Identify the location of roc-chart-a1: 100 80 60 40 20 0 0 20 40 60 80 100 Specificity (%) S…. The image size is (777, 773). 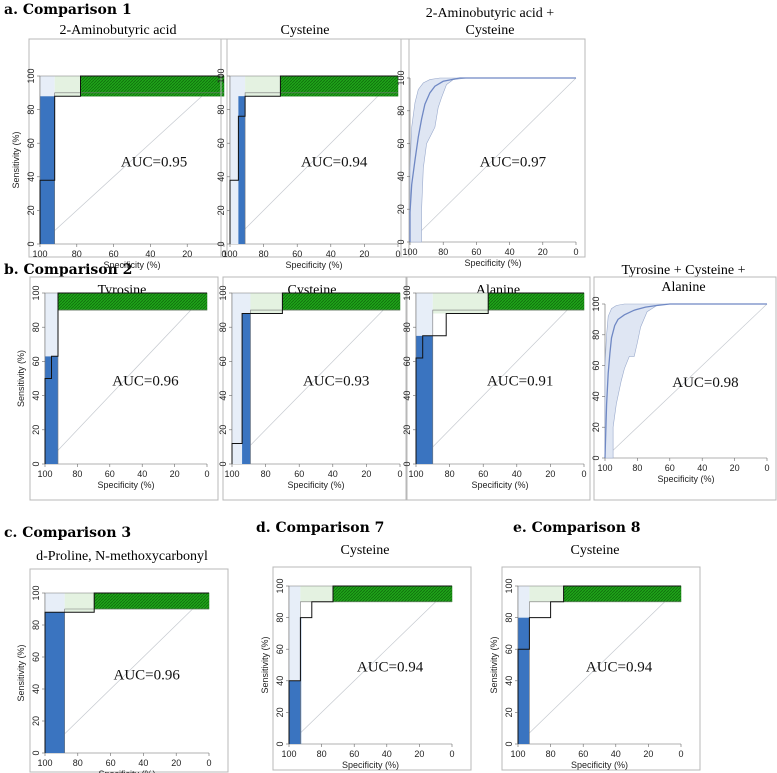
(119, 154).